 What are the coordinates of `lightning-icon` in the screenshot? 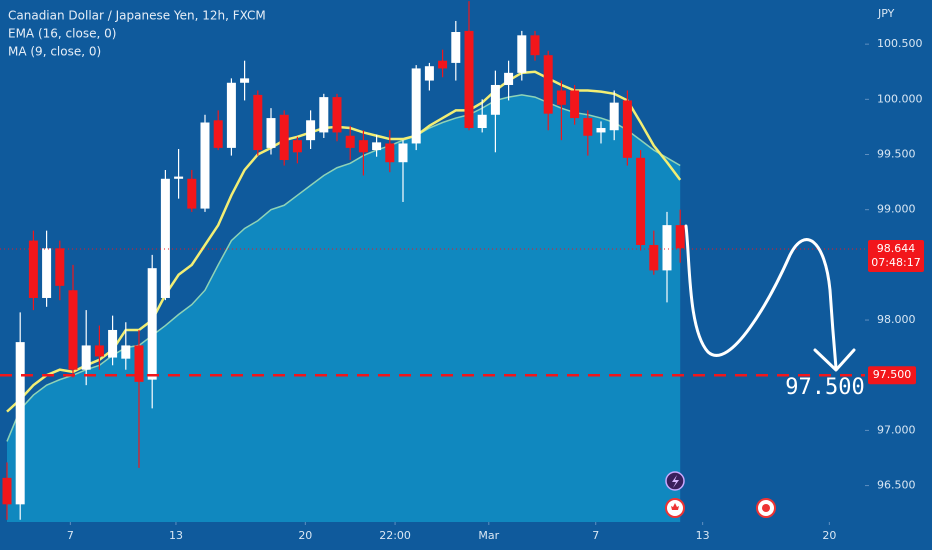 It's located at (675, 481).